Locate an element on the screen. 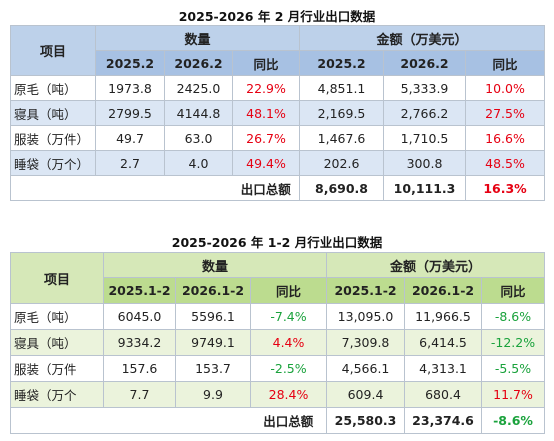 This screenshot has height=441, width=554. amount-prev: 13,095.0 is located at coordinates (366, 316).